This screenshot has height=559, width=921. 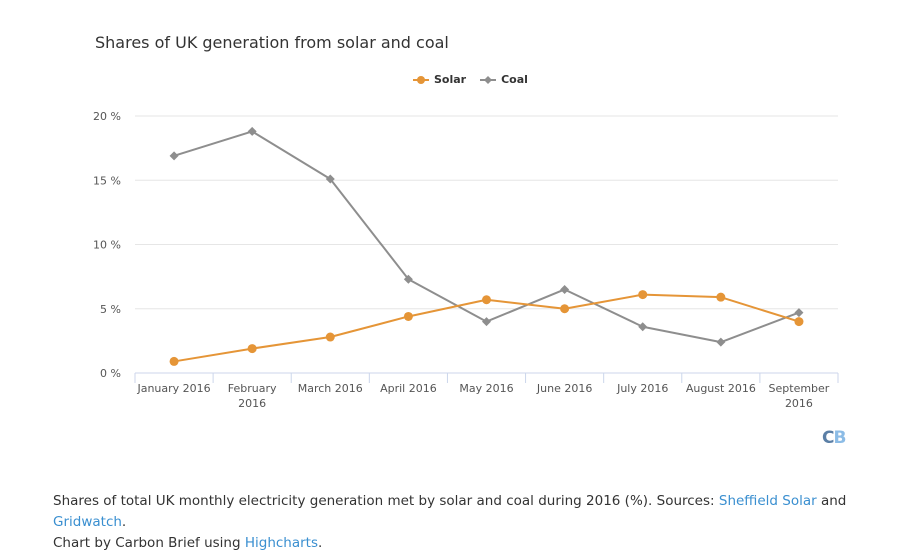 I want to click on logo-b: B, so click(x=839, y=438).